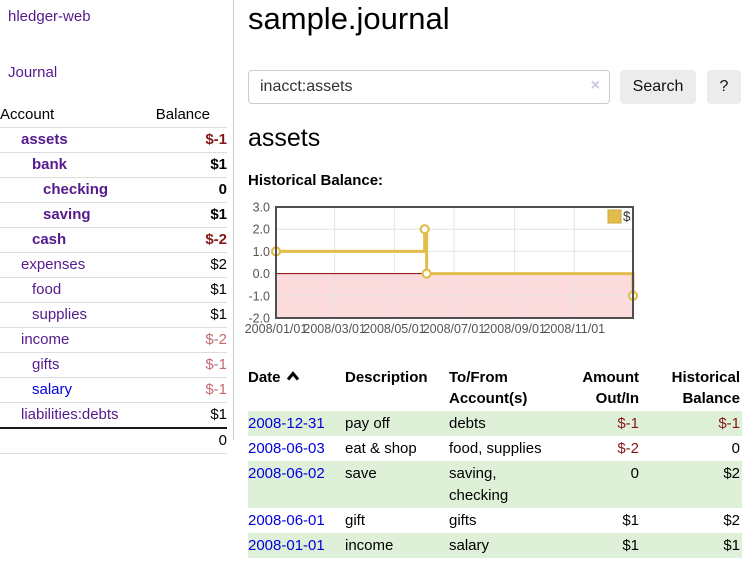  Describe the element at coordinates (361, 473) in the screenshot. I see `description-cell: save` at that location.